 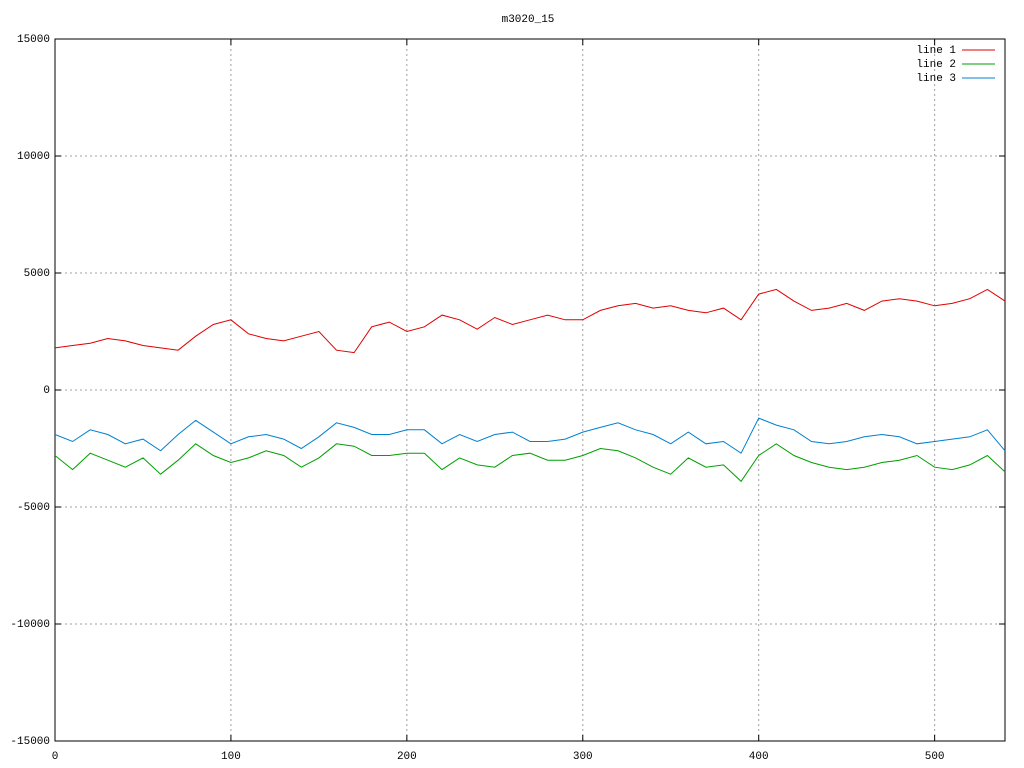 What do you see at coordinates (231, 757) in the screenshot?
I see `x-tick-label: 100` at bounding box center [231, 757].